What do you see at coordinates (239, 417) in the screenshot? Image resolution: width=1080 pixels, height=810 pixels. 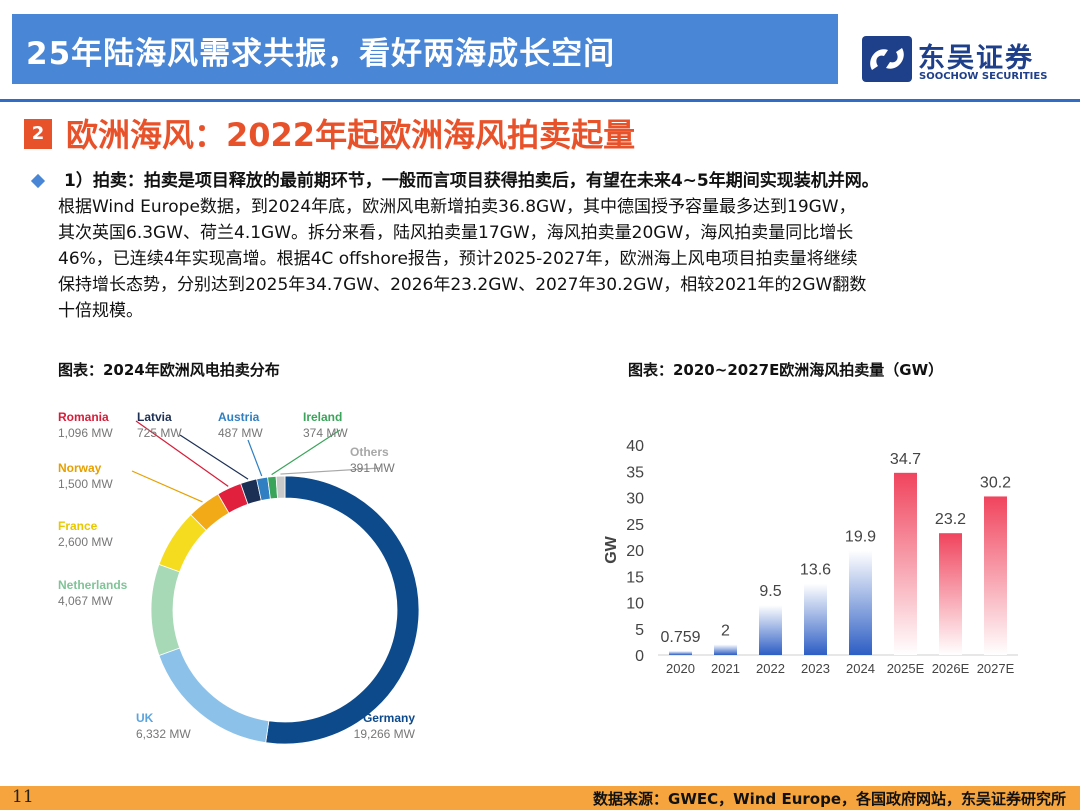 I see `donut-label-austria: Austria` at bounding box center [239, 417].